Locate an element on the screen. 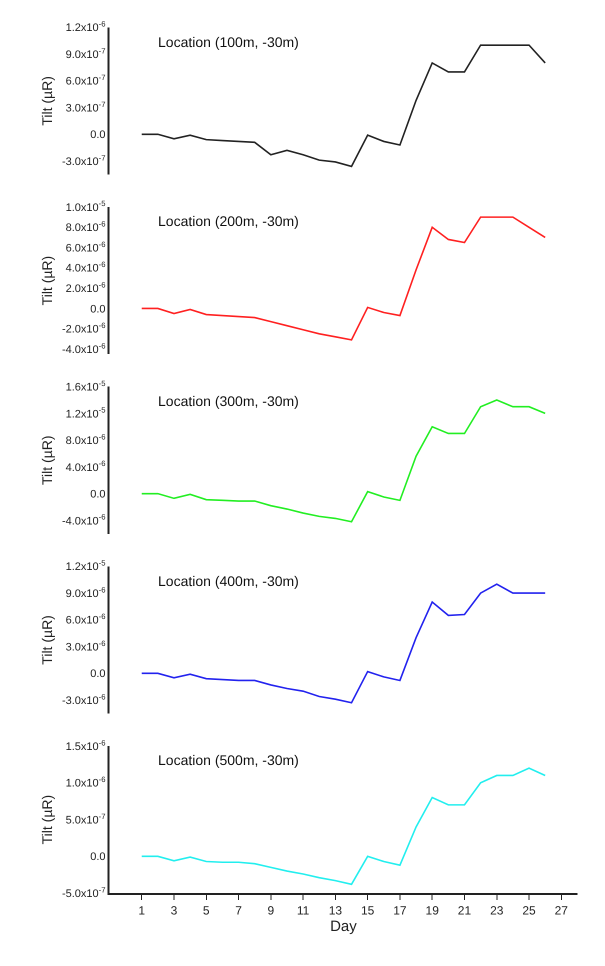 This screenshot has height=966, width=605. y-tick-label: 9.0x10$^{-7}$ is located at coordinates (86, 53).